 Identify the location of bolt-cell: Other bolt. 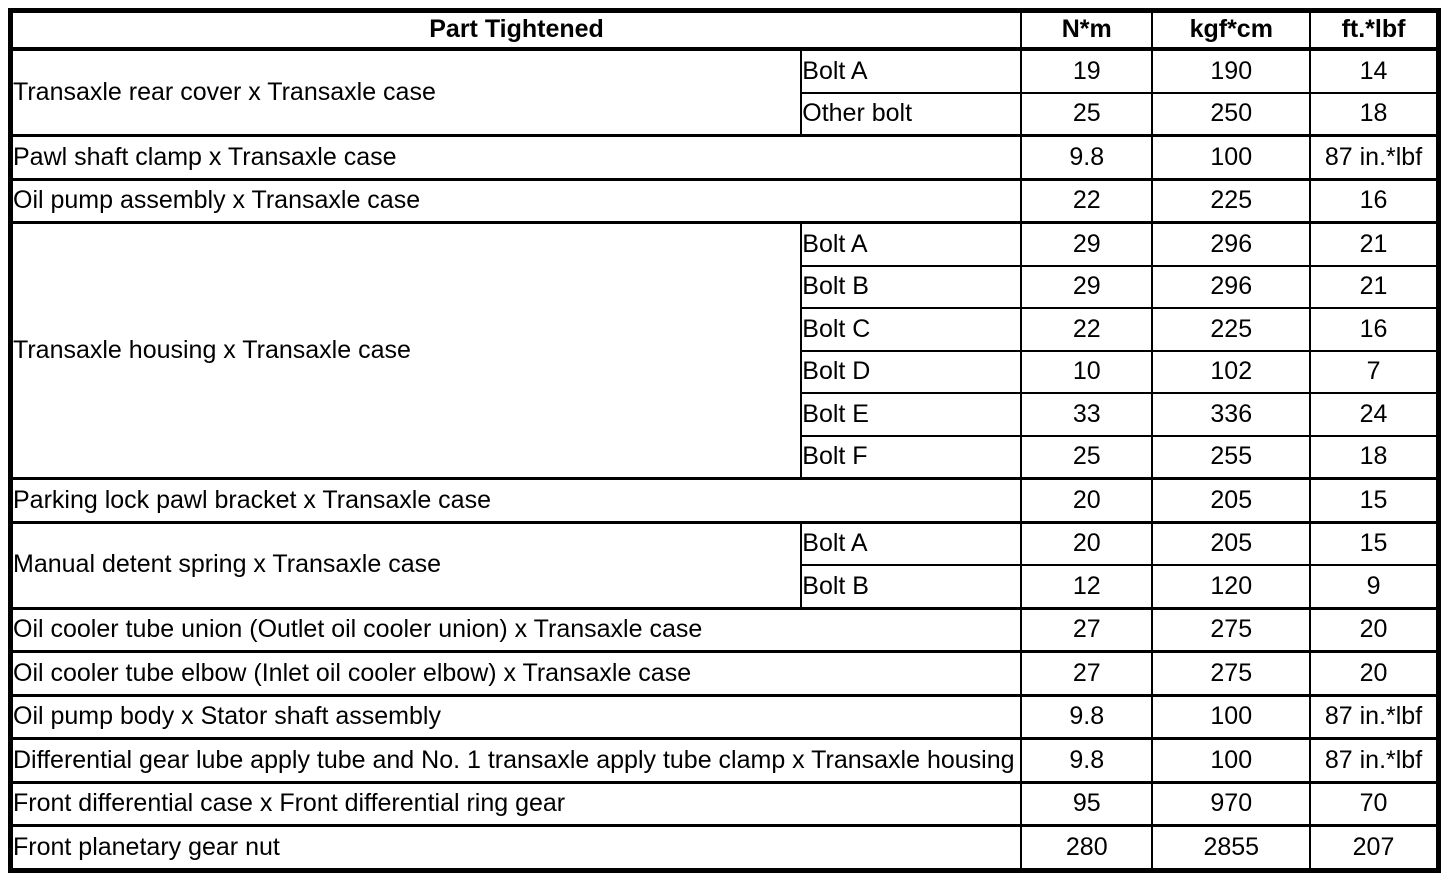
(911, 114).